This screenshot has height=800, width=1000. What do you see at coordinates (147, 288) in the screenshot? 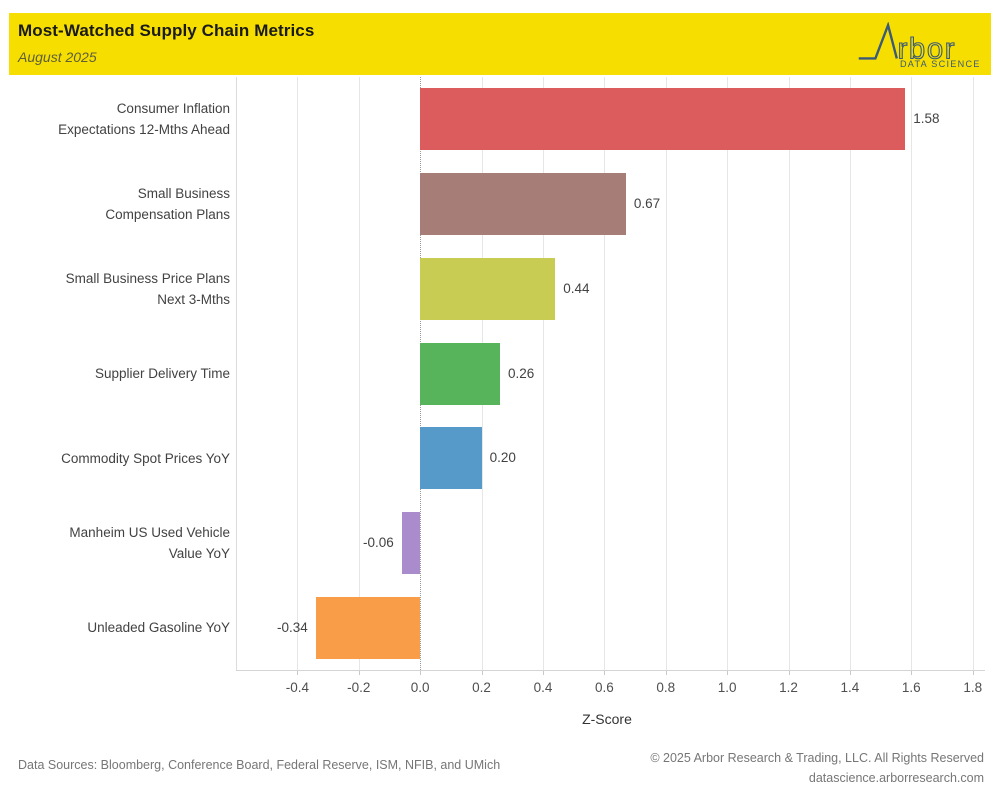
I see `category-label: Small Business Price Plans Next 3-Mths` at bounding box center [147, 288].